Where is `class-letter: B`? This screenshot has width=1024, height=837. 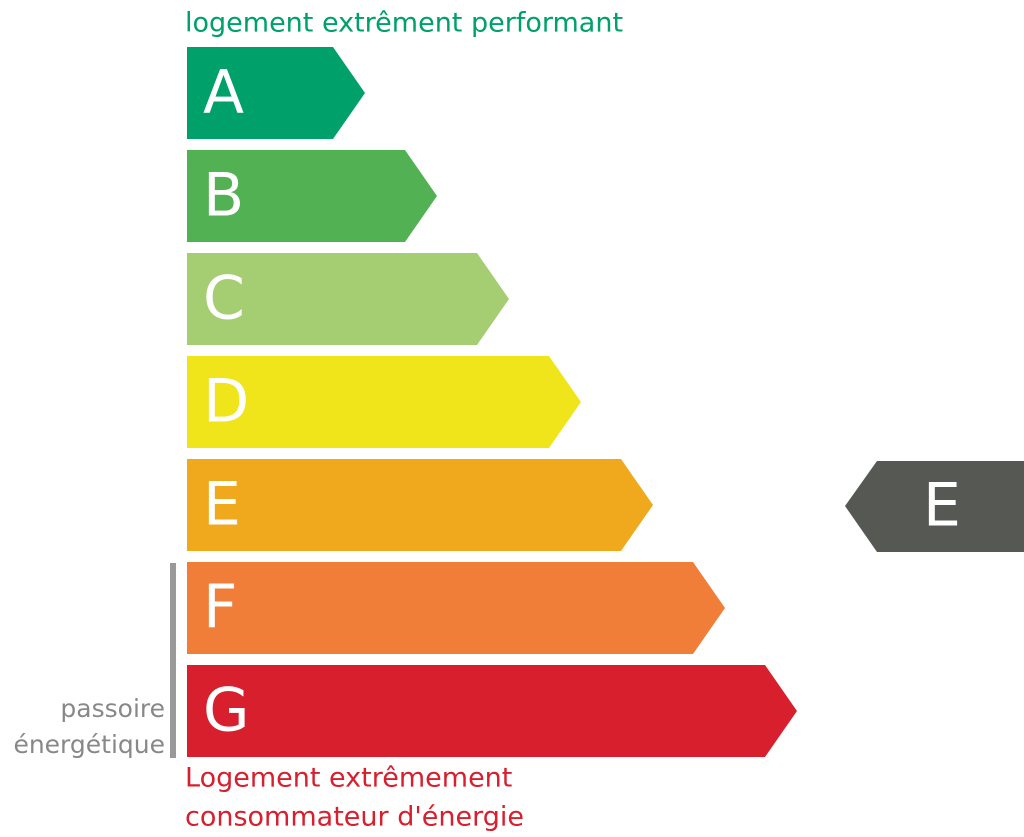 class-letter: B is located at coordinates (223, 196).